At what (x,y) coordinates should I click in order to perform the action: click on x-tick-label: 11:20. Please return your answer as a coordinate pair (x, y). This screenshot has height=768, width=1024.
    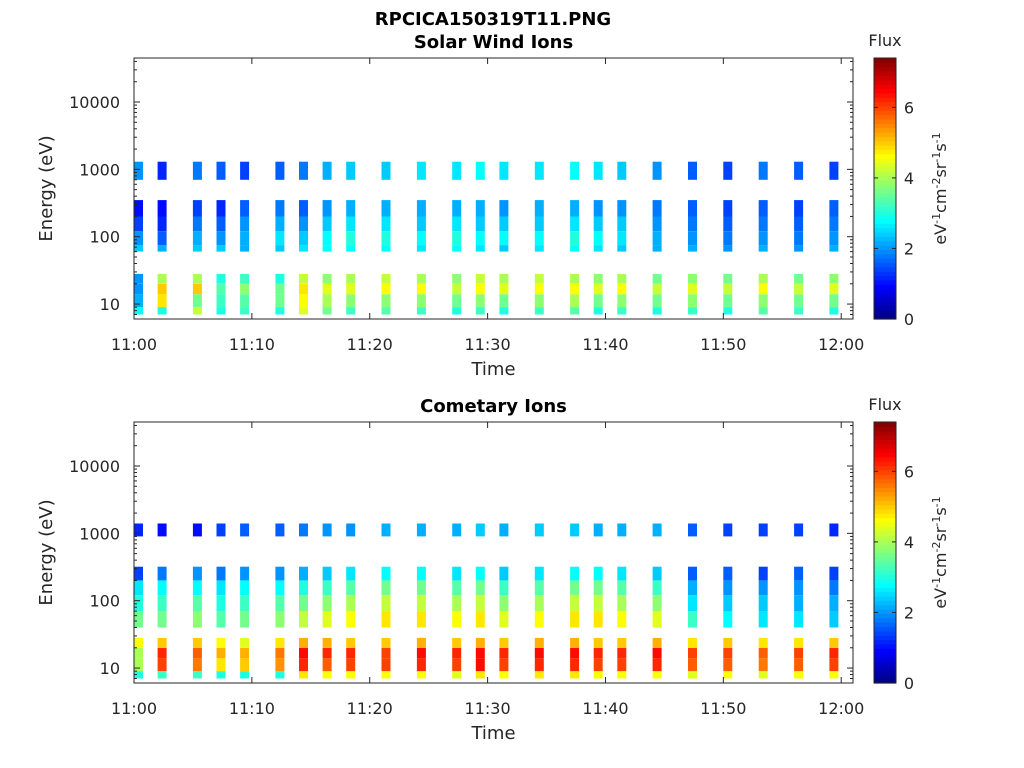
    Looking at the image, I should click on (370, 708).